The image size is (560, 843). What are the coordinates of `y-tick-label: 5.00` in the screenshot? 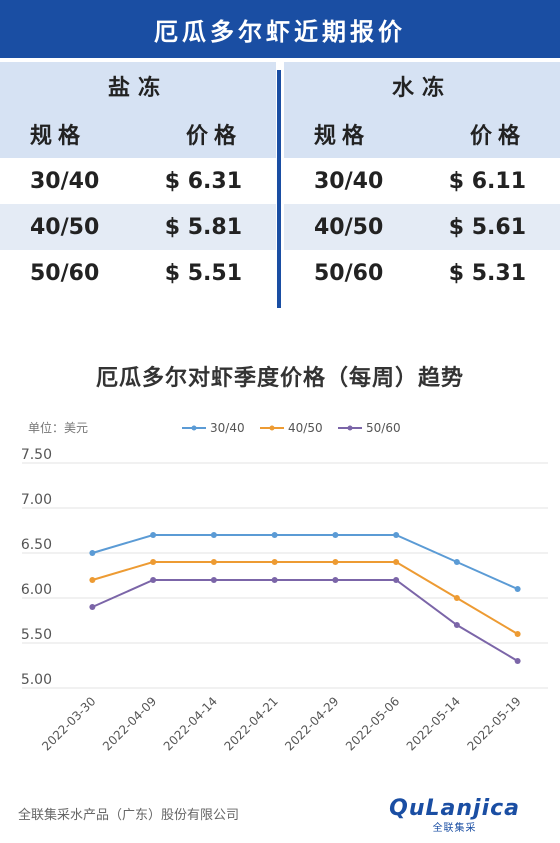 It's located at (36, 680).